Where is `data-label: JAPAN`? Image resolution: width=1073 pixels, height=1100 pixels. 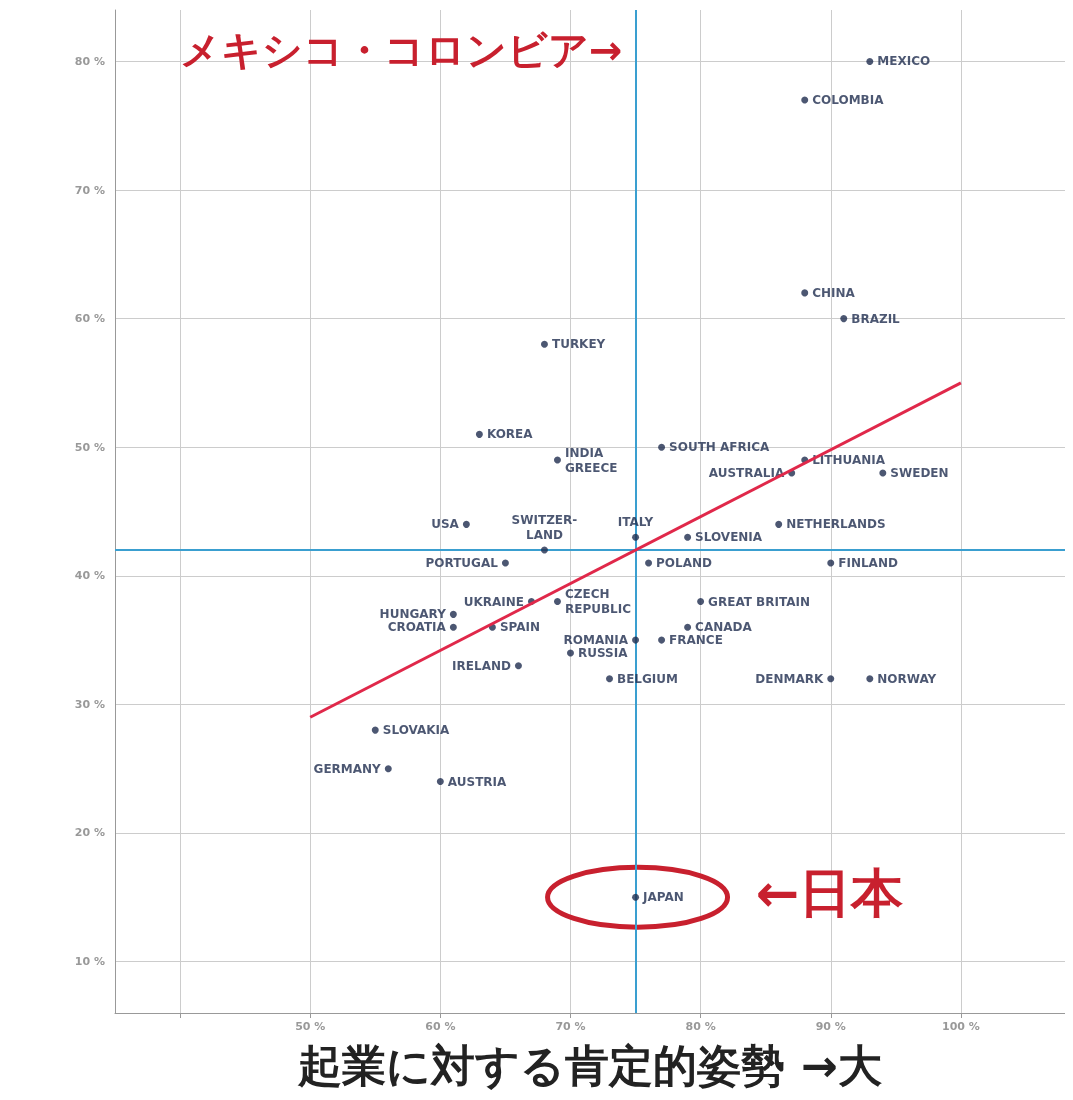
data-label: JAPAN is located at coordinates (663, 897).